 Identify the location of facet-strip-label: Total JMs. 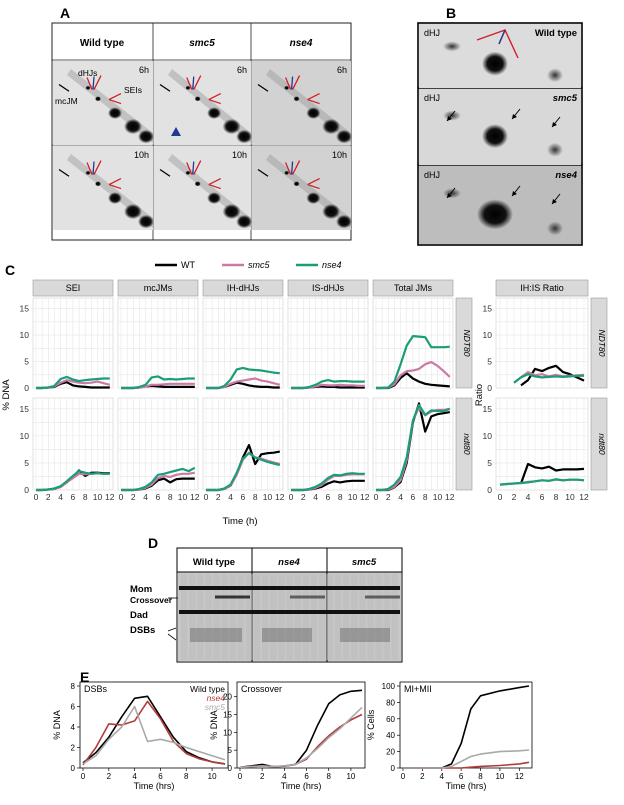
(413, 288).